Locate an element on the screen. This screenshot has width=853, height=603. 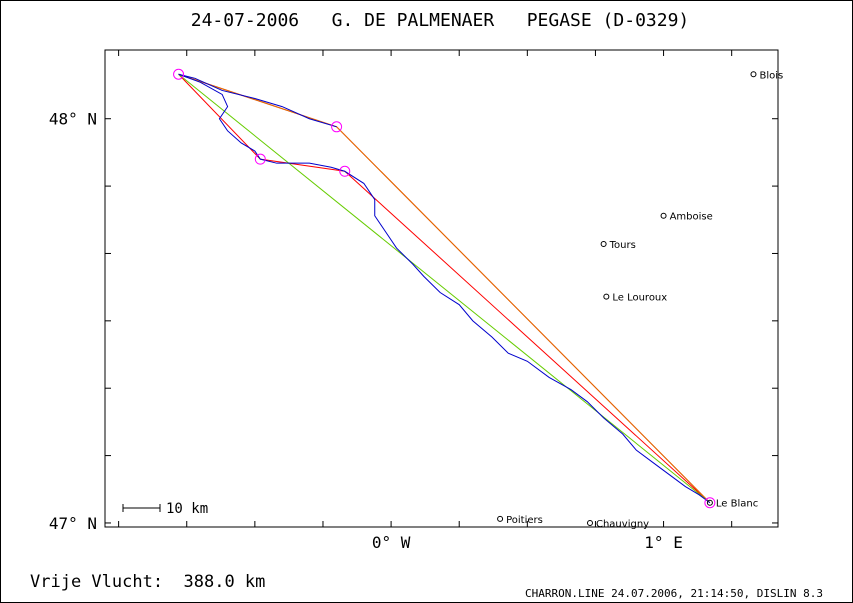
y-axis-label: 47° N is located at coordinates (73, 523).